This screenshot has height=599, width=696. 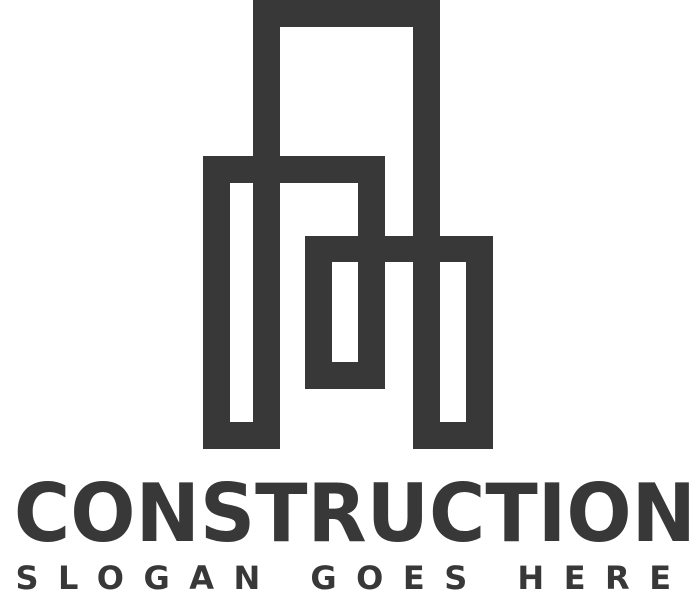 I want to click on right-tower-outline, so click(x=439, y=342).